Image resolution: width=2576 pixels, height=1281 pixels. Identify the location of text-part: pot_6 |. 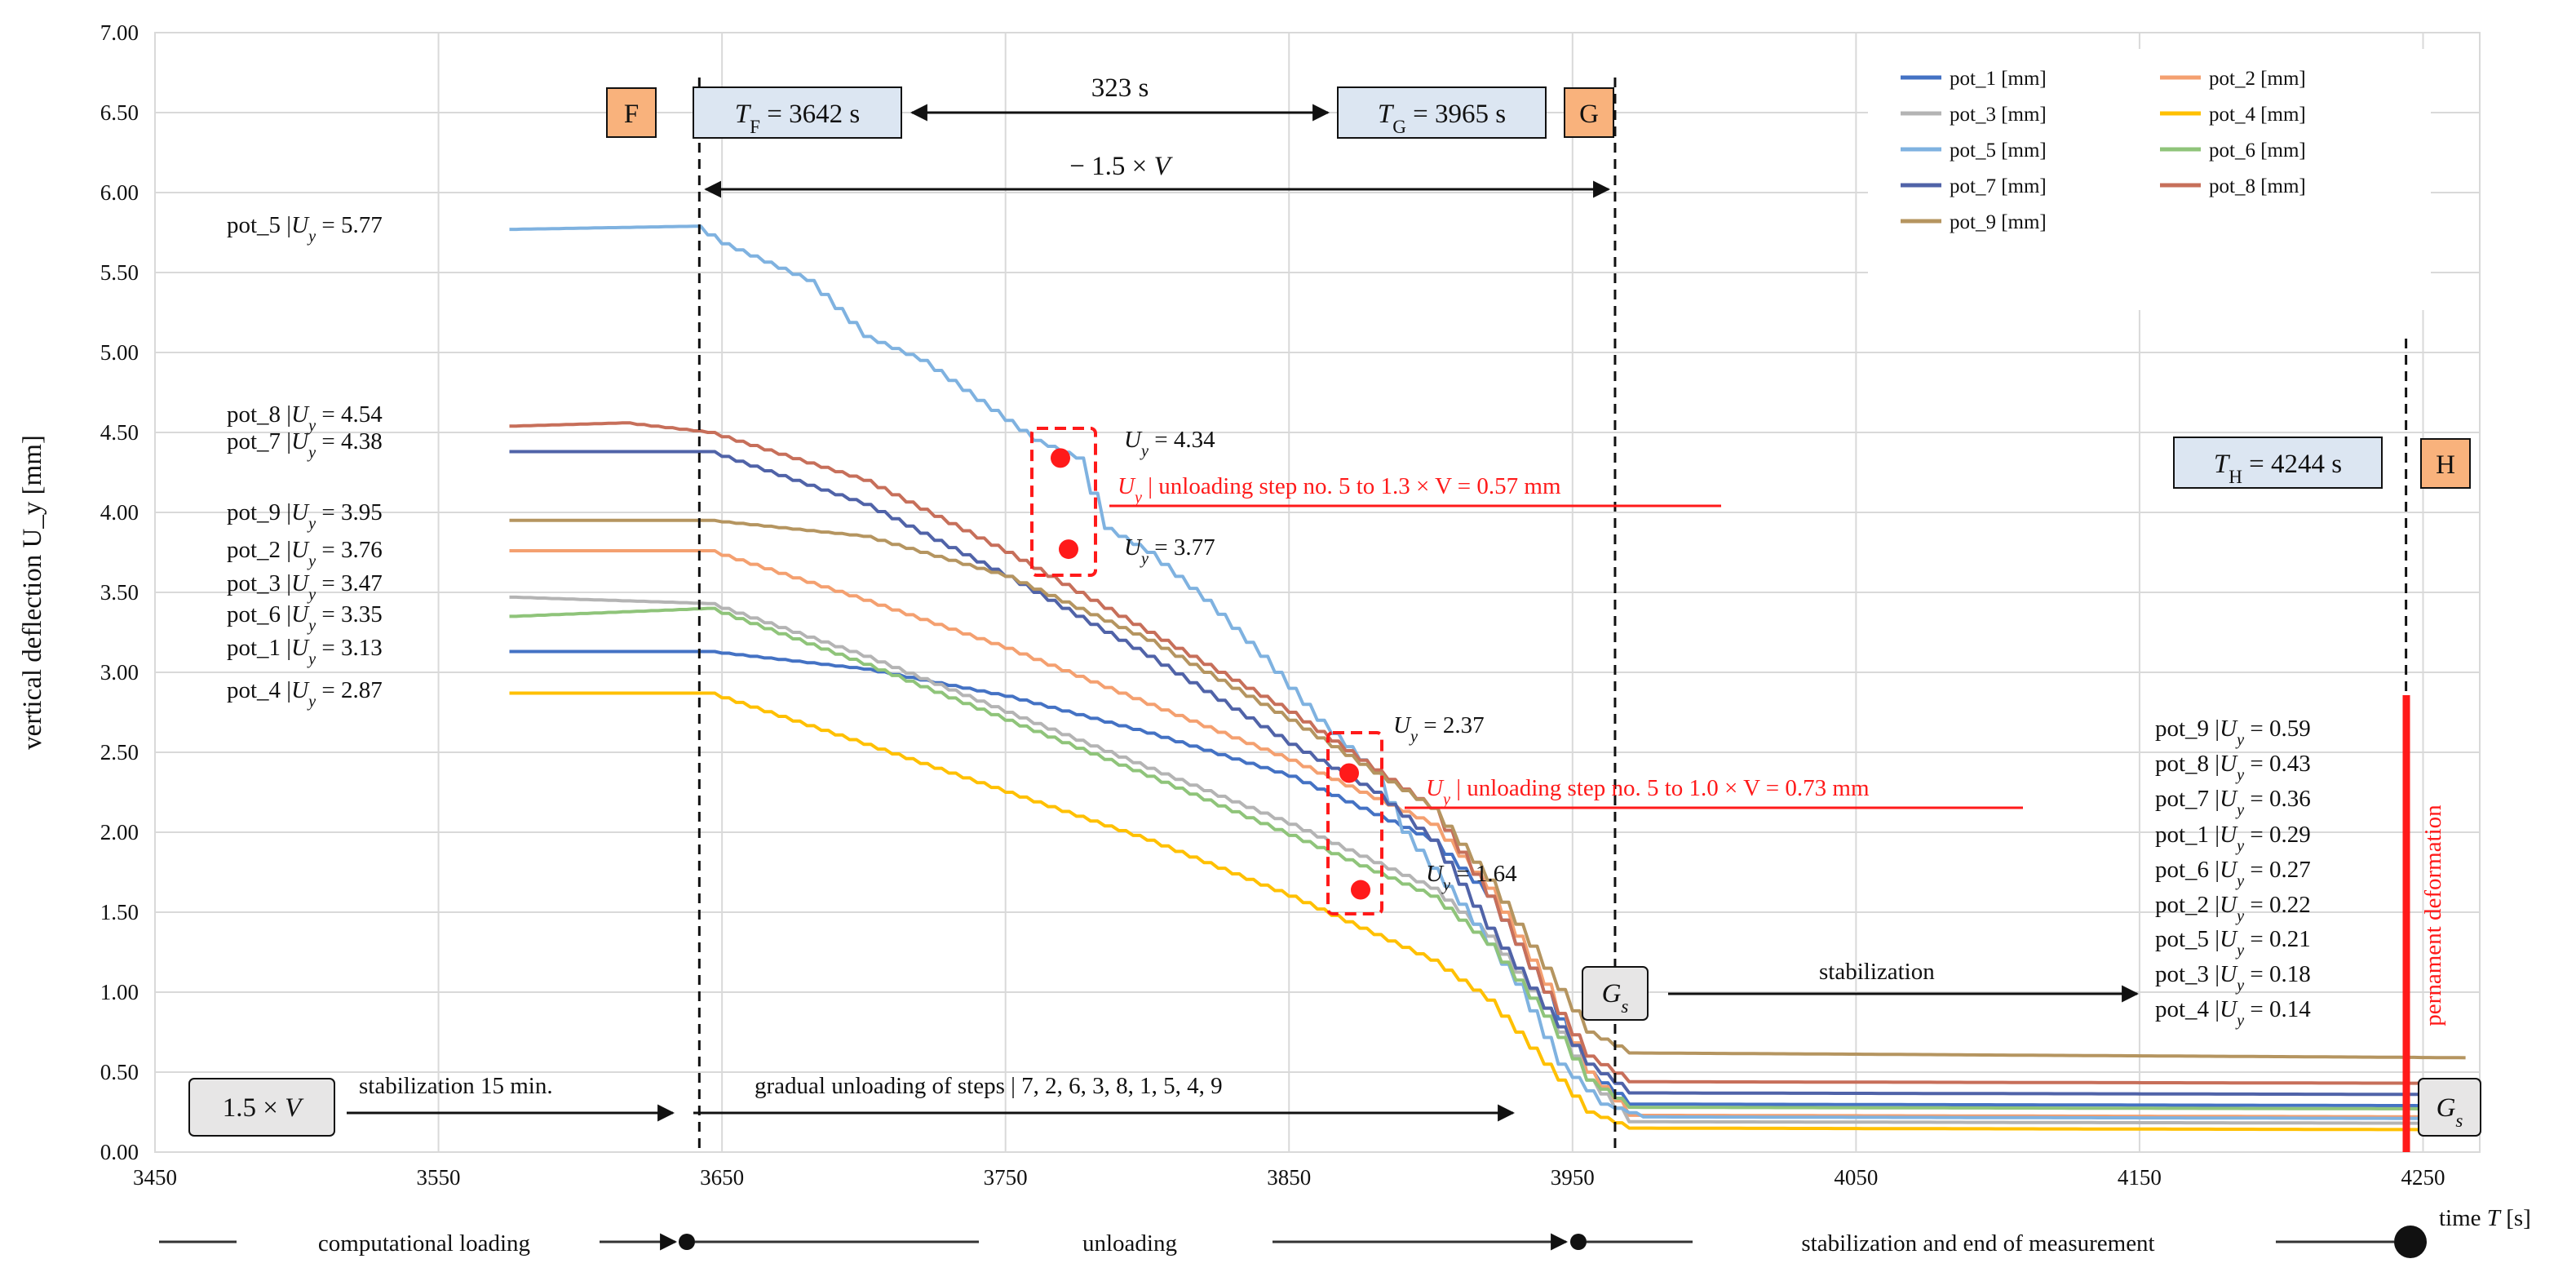
(259, 614).